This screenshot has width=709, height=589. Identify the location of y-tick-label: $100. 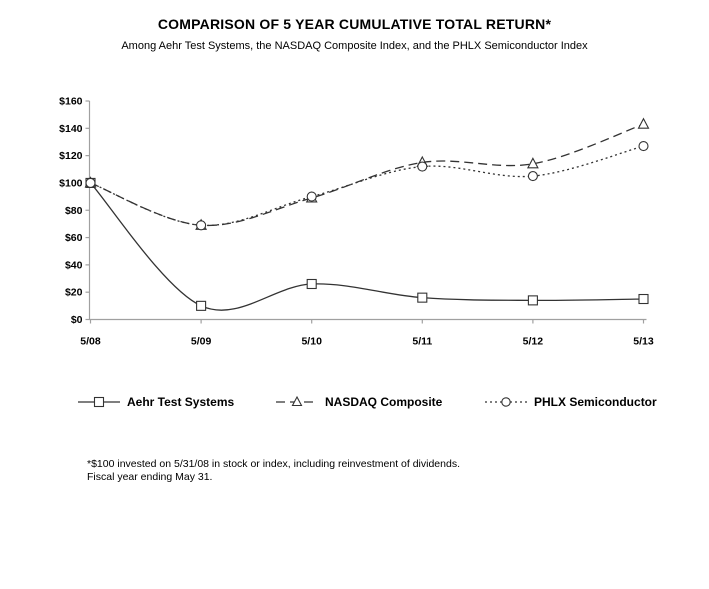
(71, 183).